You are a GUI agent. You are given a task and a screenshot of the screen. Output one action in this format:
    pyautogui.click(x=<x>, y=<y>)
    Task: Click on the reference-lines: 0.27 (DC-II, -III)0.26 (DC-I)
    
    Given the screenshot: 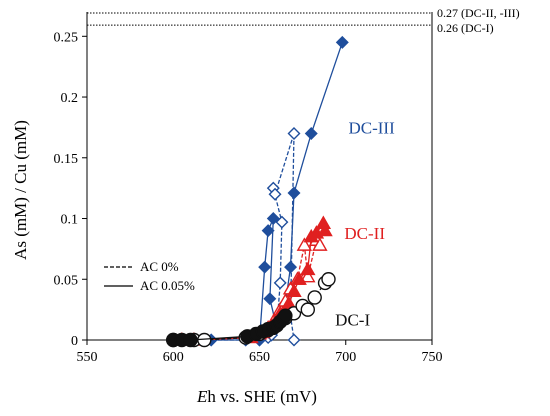 What is the action you would take?
    pyautogui.click(x=303, y=20)
    